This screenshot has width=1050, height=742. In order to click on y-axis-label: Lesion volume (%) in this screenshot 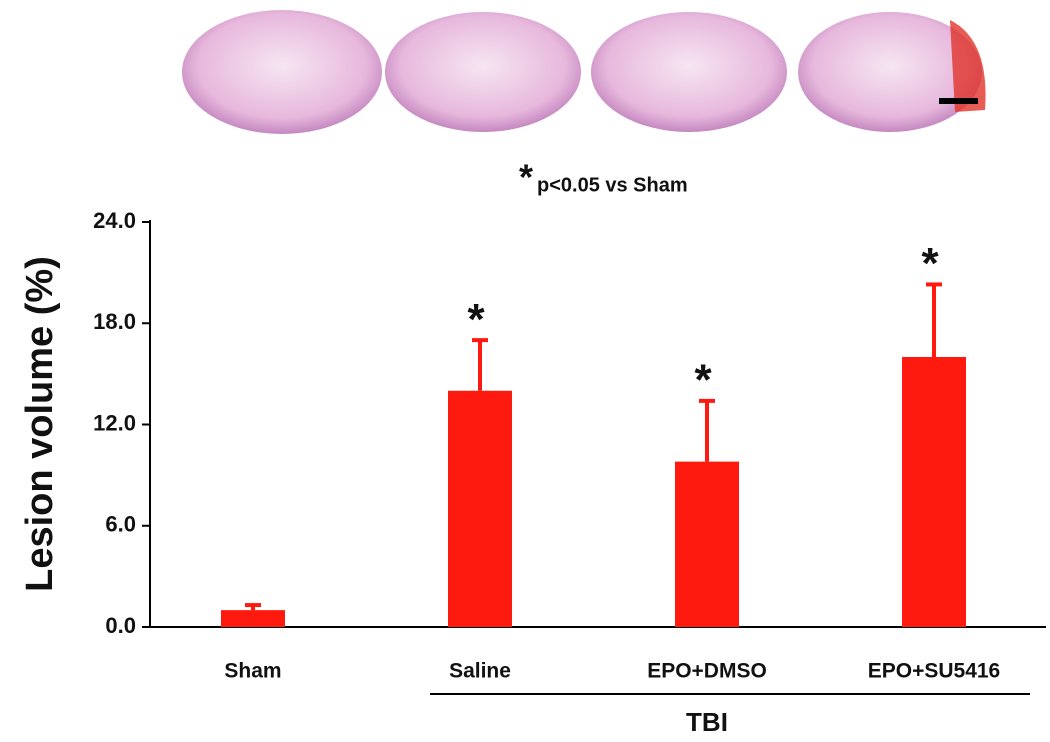, I will do `click(40, 424)`.